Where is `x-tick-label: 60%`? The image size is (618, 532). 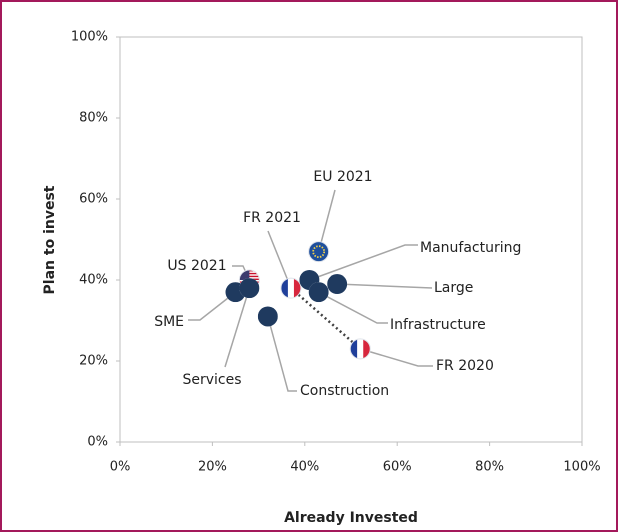 x-tick-label: 60% is located at coordinates (397, 467).